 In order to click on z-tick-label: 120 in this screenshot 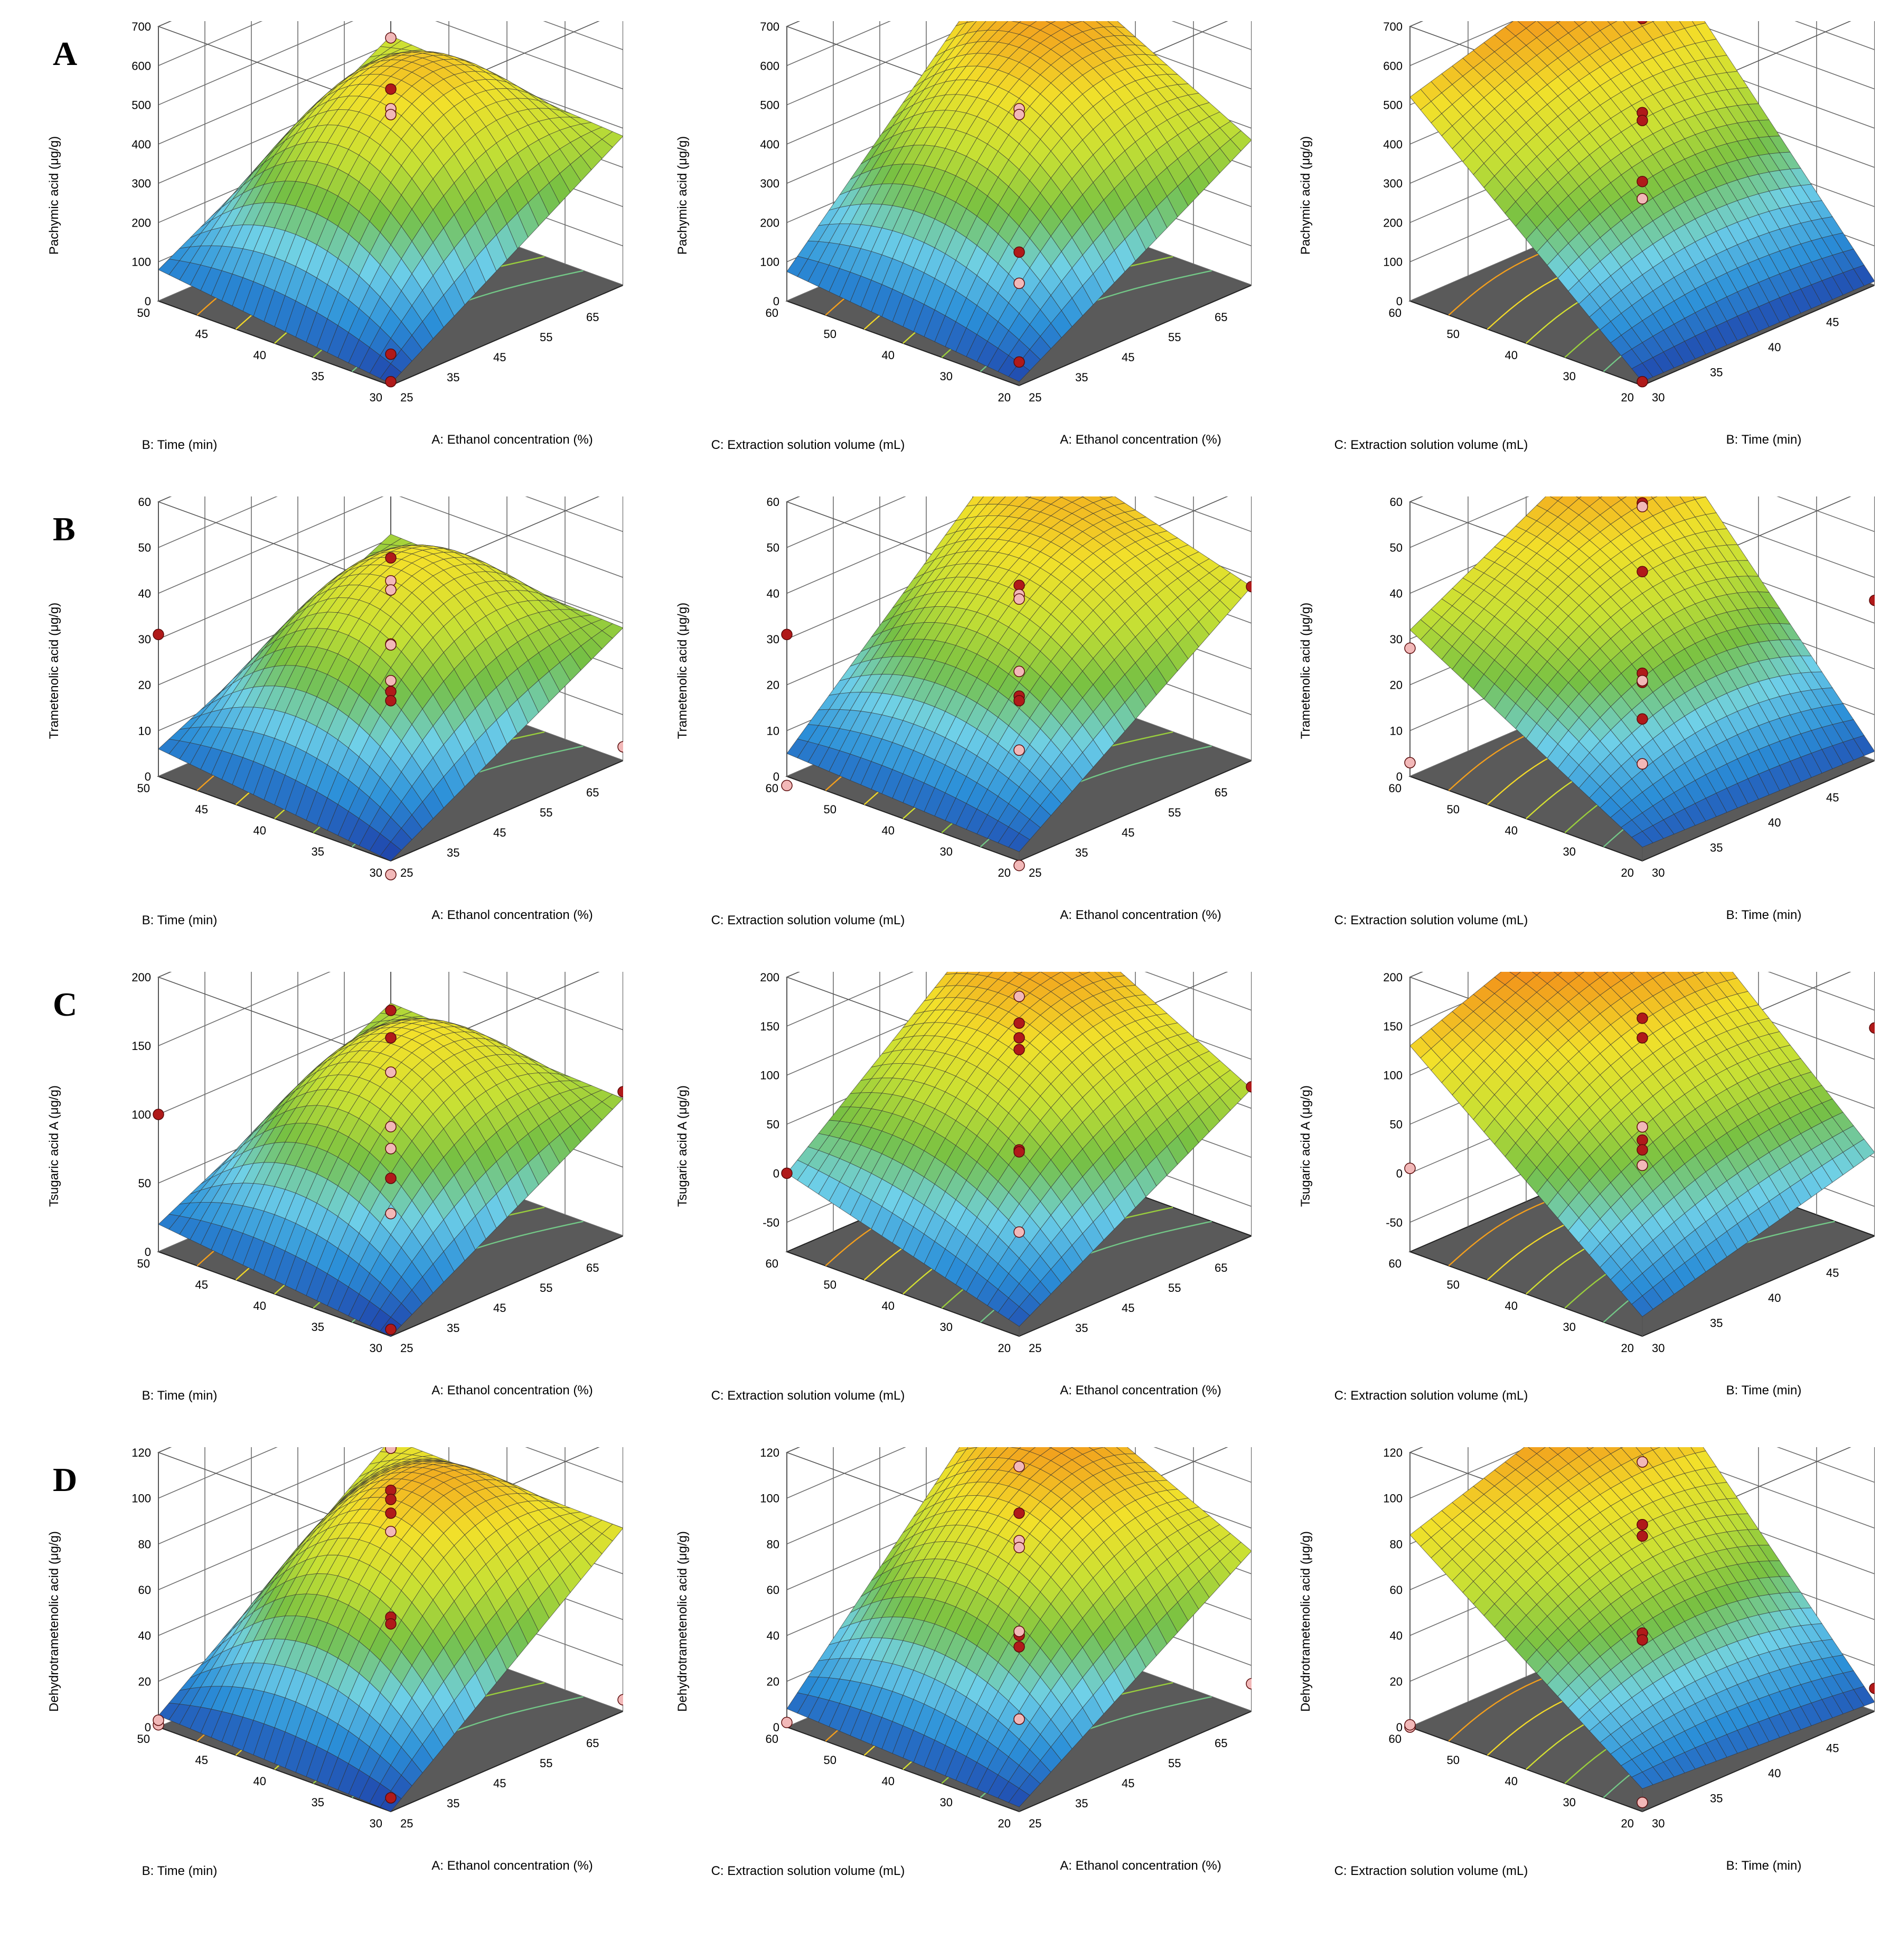, I will do `click(1393, 1453)`.